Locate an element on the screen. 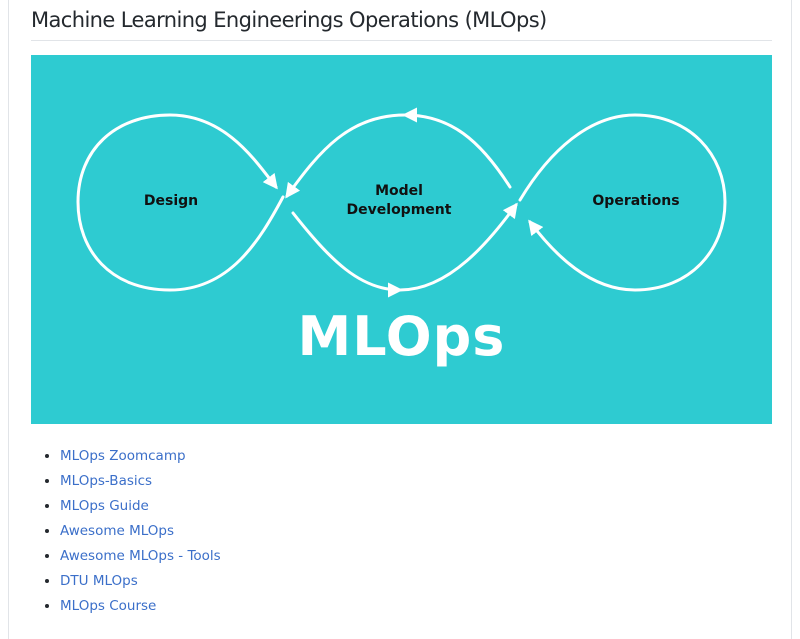 The width and height of the screenshot is (800, 639). top-arc-right is located at coordinates (457, 148).